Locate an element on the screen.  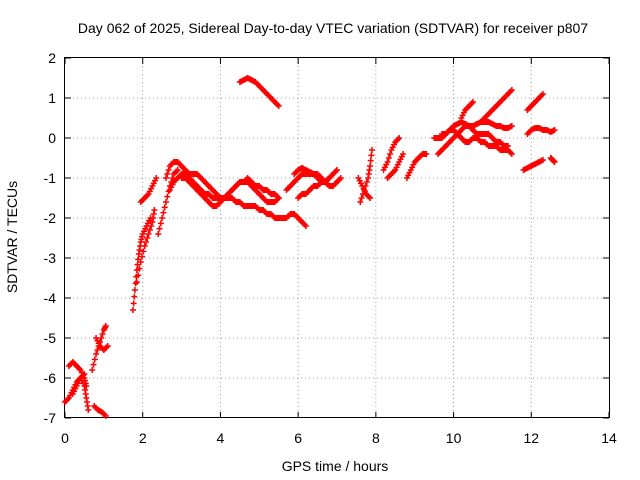
series-arc-y is located at coordinates (476, 128).